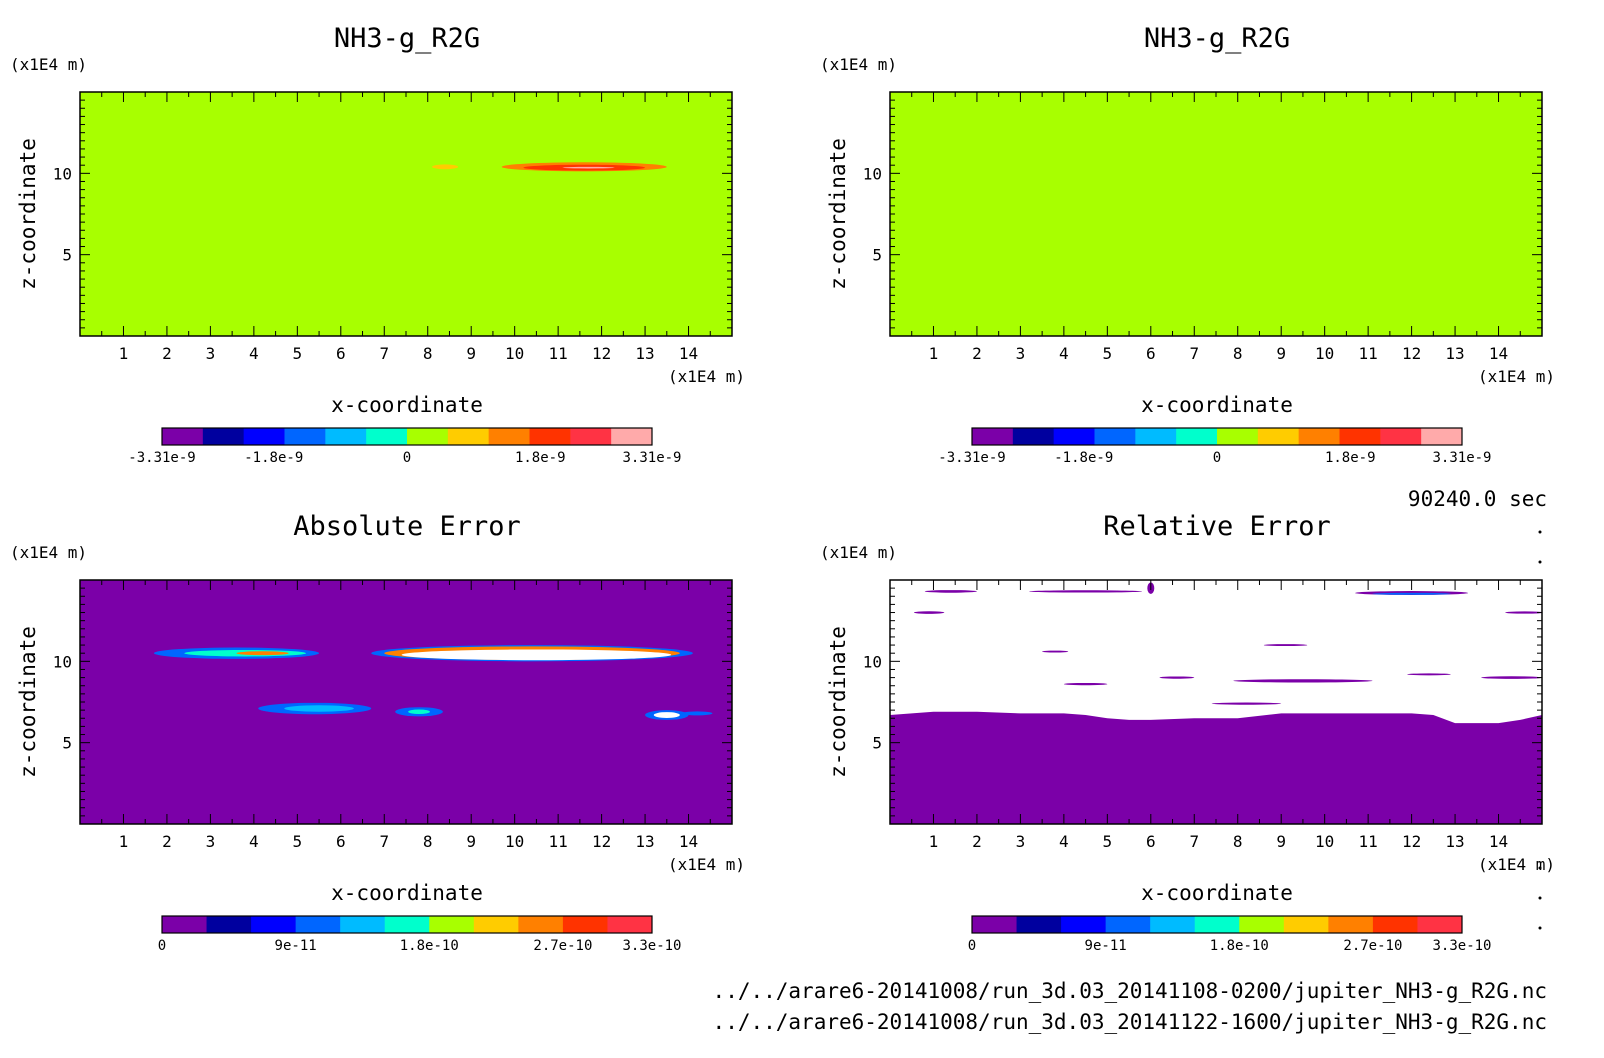  I want to click on x-unit-label: (x1E4 m), so click(706, 864).